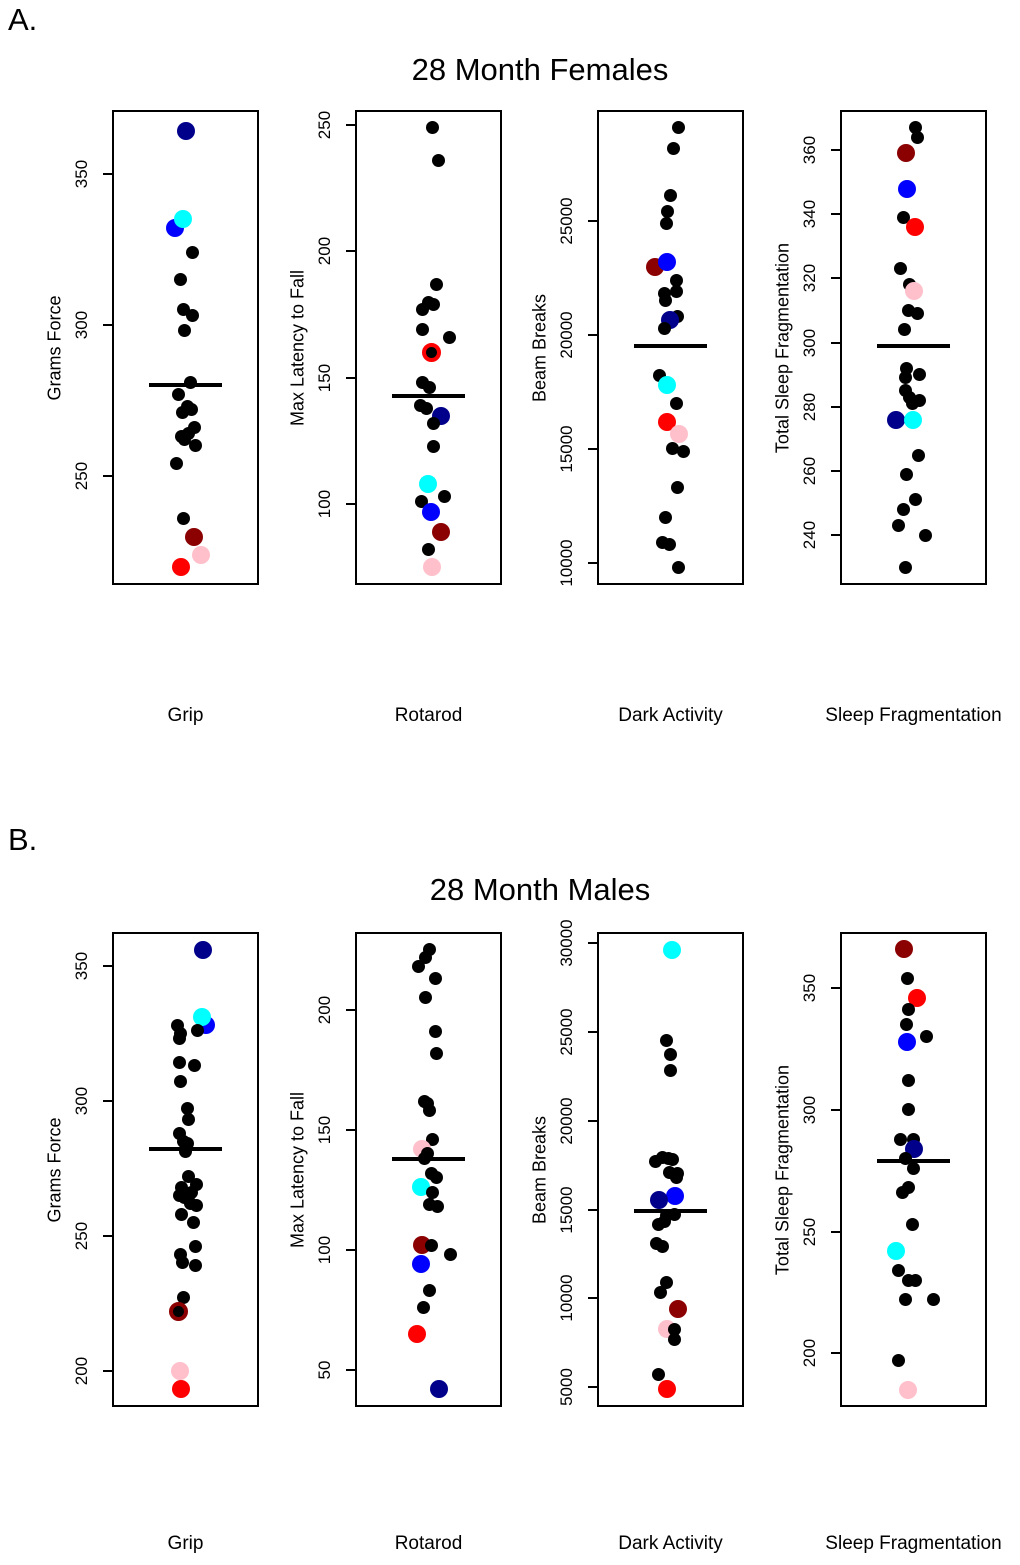 The image size is (1020, 1565). I want to click on y-axis-title-dark-activity-a: Beam Breaks, so click(539, 347).